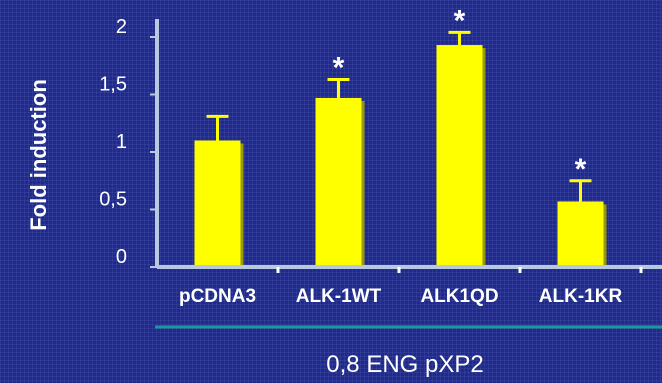  I want to click on y-tick-label: 0,5, so click(113, 200).